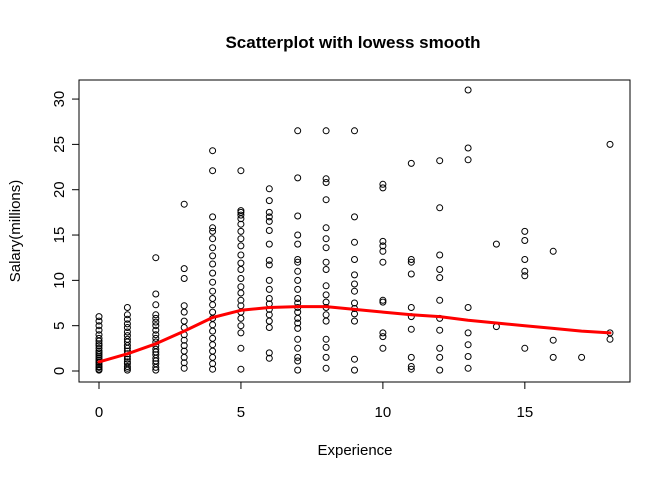 The height and width of the screenshot is (480, 672). Describe the element at coordinates (15, 231) in the screenshot. I see `y-axis-label: Salary(millions)` at that location.